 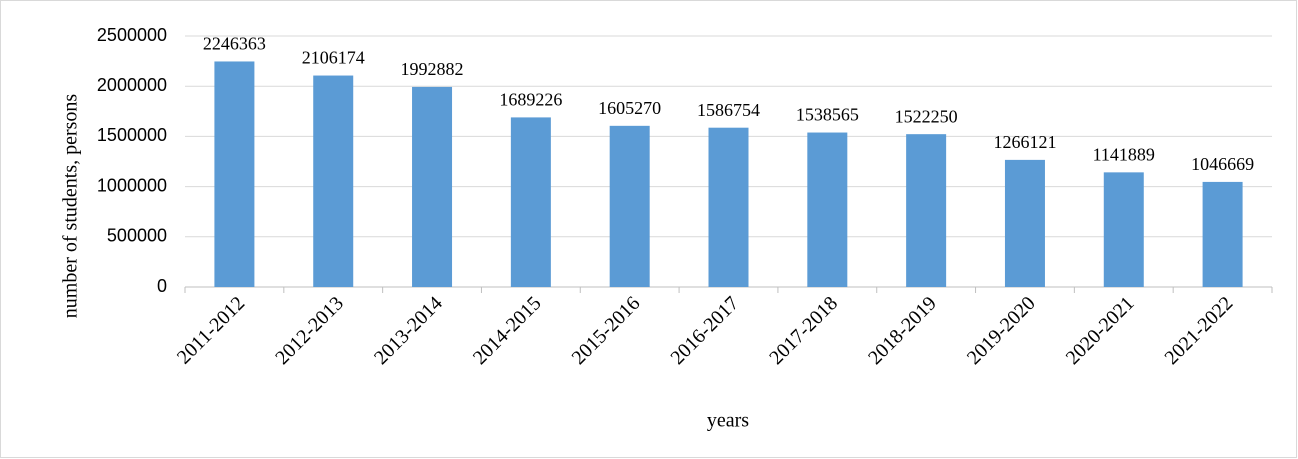 I want to click on data-label: 1538565, so click(x=827, y=115).